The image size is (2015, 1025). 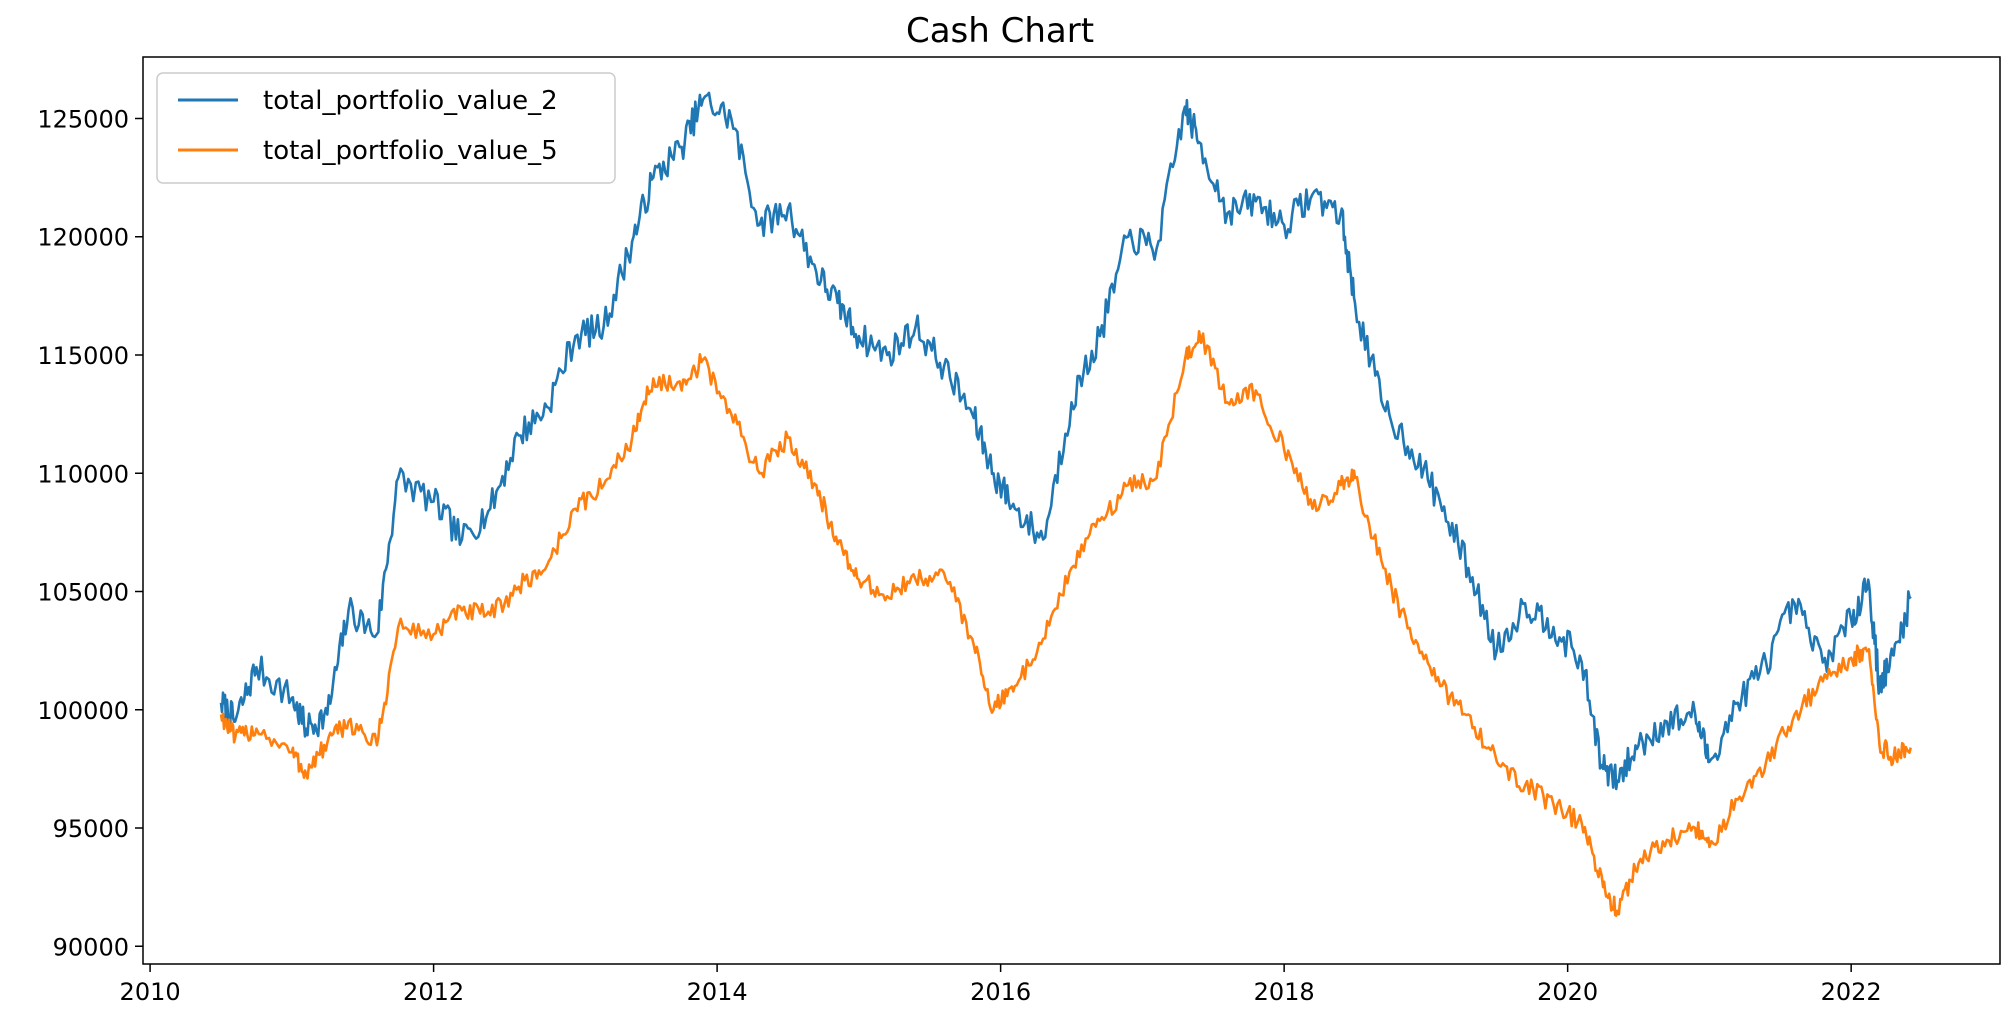 I want to click on chart-title: Cash Chart, so click(x=1000, y=31).